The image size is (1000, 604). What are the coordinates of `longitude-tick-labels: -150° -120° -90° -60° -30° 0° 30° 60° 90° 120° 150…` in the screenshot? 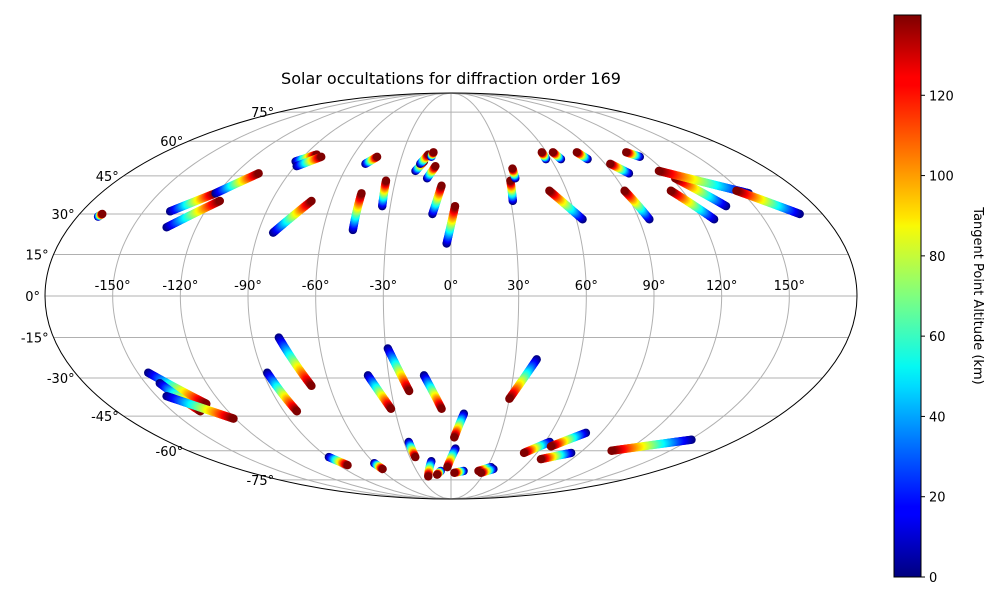 It's located at (450, 286).